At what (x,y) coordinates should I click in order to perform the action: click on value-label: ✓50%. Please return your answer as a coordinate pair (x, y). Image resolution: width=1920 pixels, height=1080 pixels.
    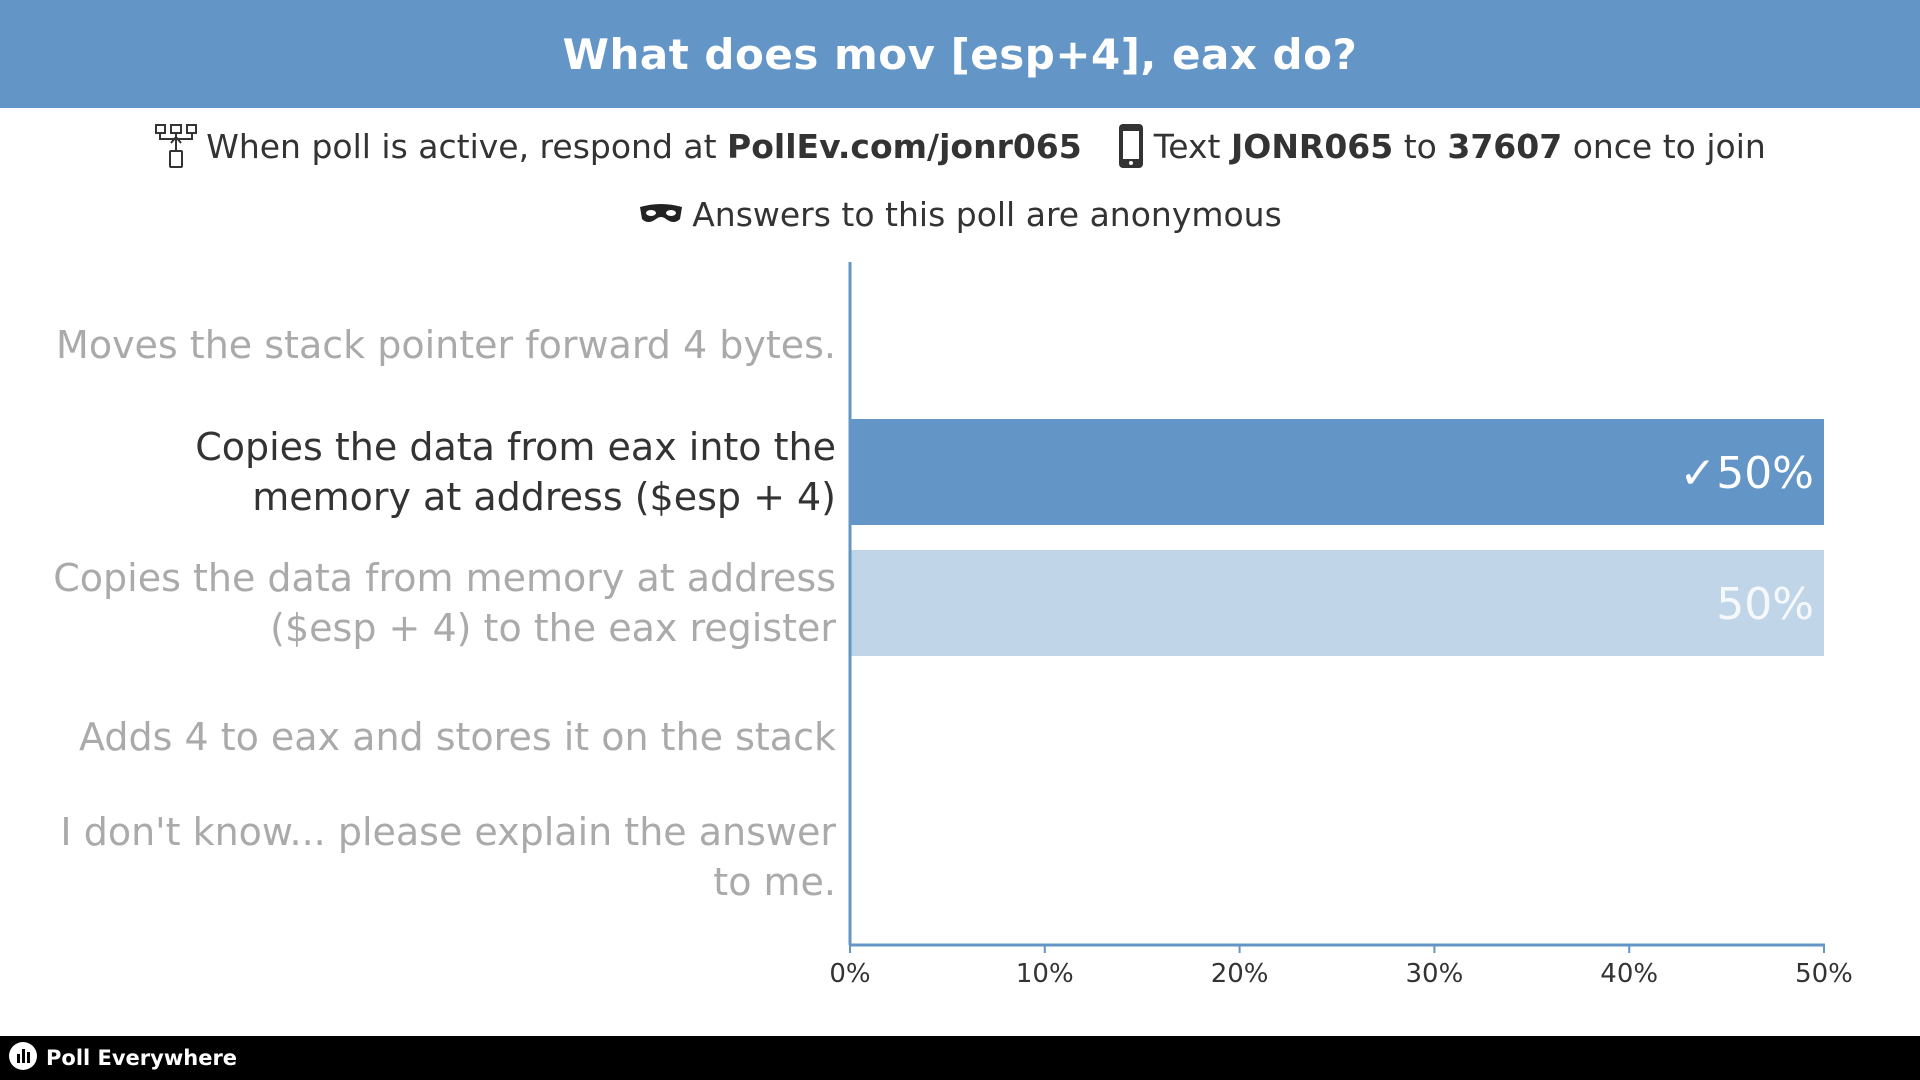
    Looking at the image, I should click on (1746, 473).